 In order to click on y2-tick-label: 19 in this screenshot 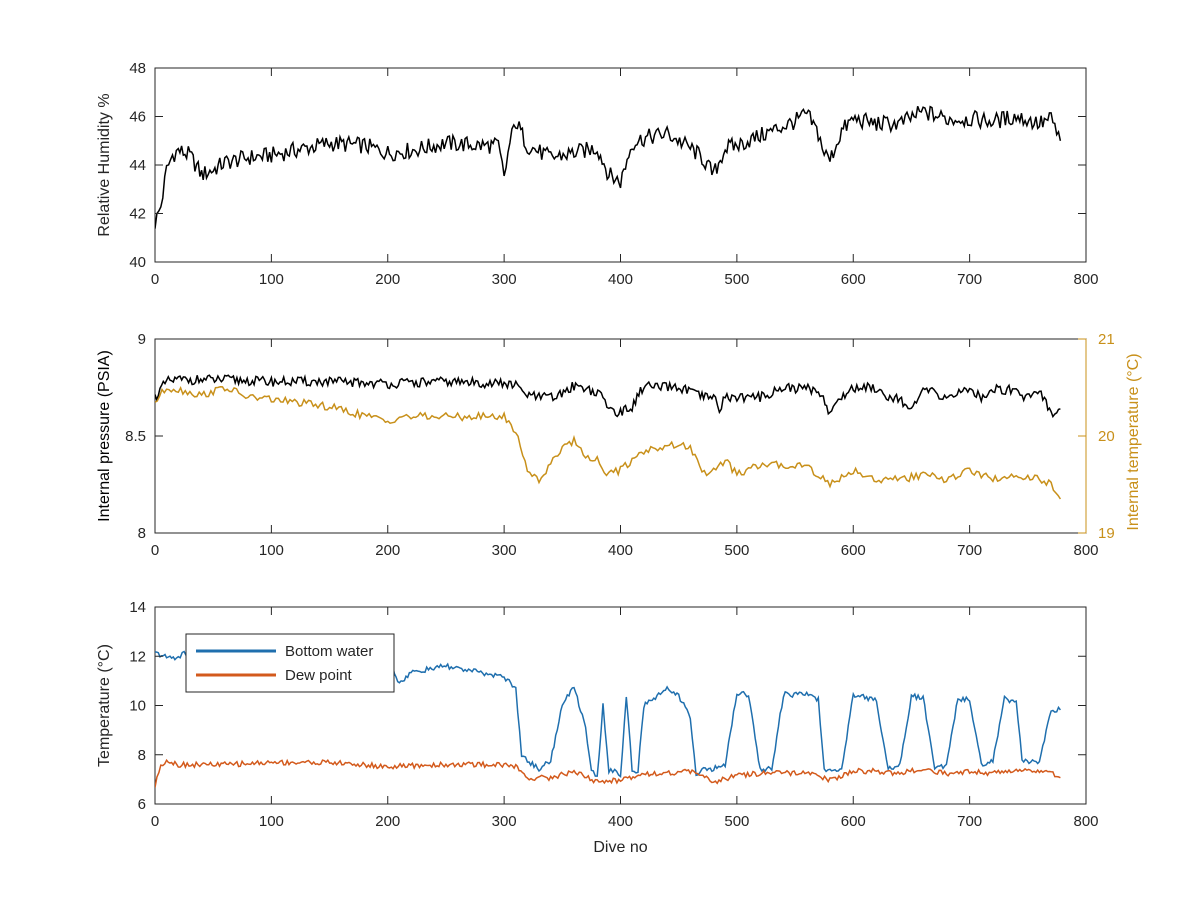, I will do `click(1106, 533)`.